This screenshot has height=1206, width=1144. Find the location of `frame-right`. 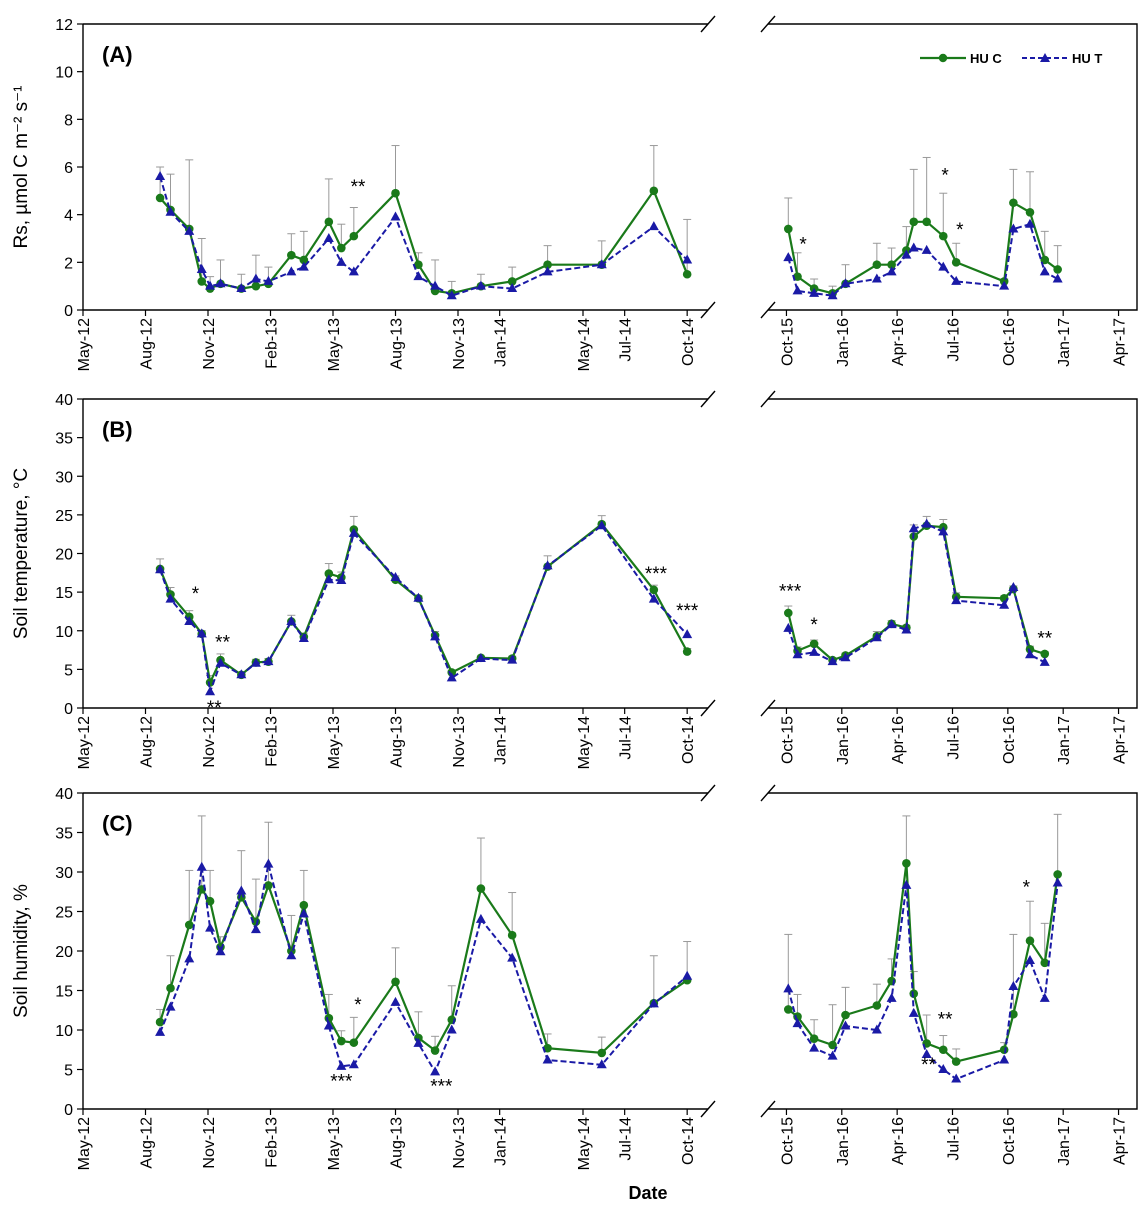

frame-right is located at coordinates (953, 553).